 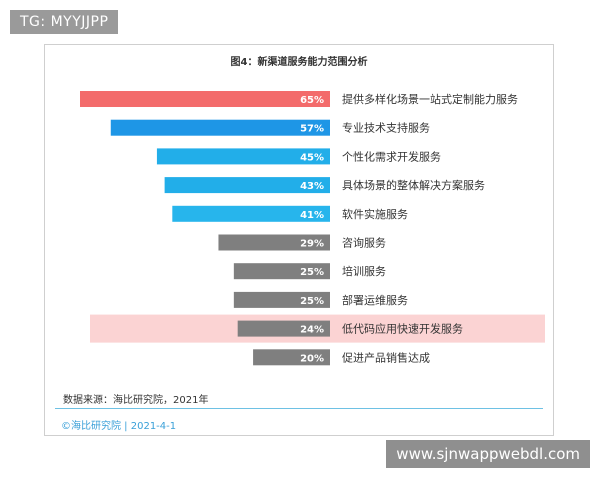 I want to click on watermark-tag-top: TG: MYYJJPP, so click(x=64, y=22).